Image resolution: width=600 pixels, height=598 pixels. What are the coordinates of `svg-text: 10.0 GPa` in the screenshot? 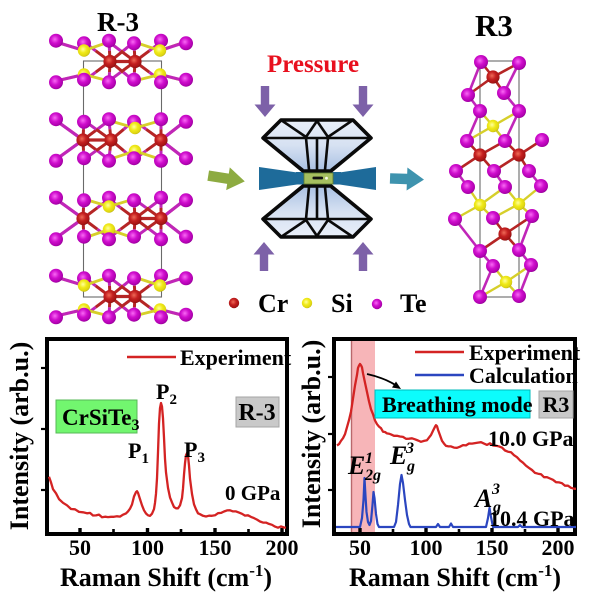 It's located at (531, 438).